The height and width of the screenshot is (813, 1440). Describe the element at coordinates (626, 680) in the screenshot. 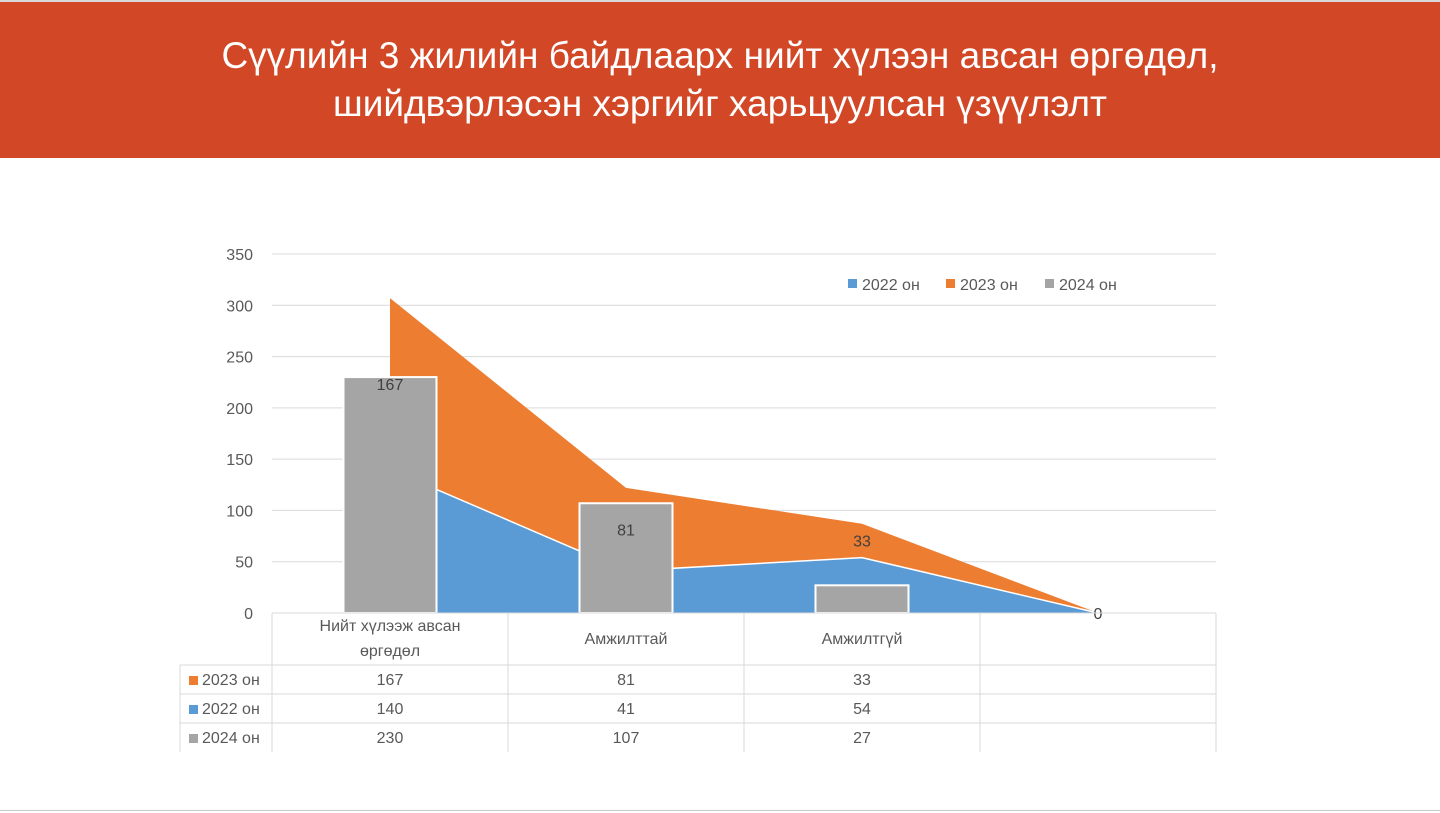

I see `table-cell: 81` at that location.